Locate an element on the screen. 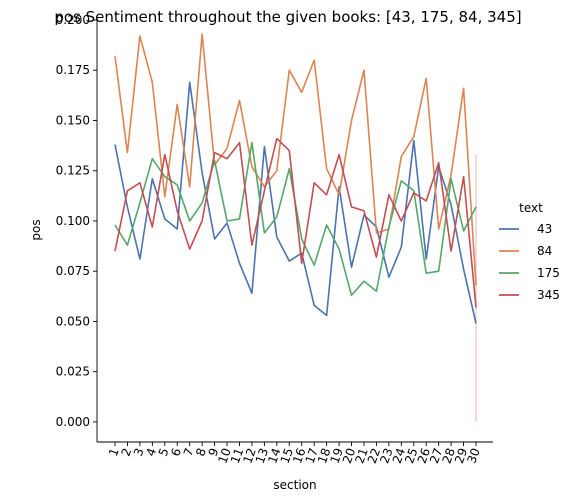  y-tick-label: 0.075 is located at coordinates (73, 271).